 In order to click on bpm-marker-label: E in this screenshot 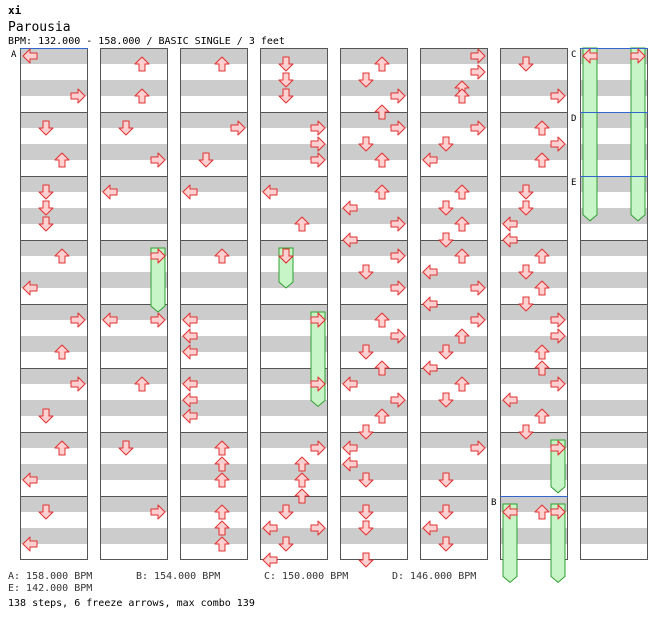, I will do `click(573, 183)`.